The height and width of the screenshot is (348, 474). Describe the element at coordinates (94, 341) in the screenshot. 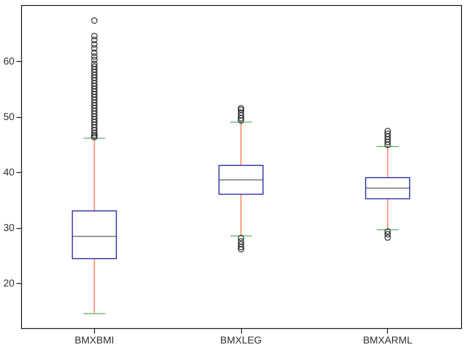

I see `x-tick-label: BMXBMI` at that location.